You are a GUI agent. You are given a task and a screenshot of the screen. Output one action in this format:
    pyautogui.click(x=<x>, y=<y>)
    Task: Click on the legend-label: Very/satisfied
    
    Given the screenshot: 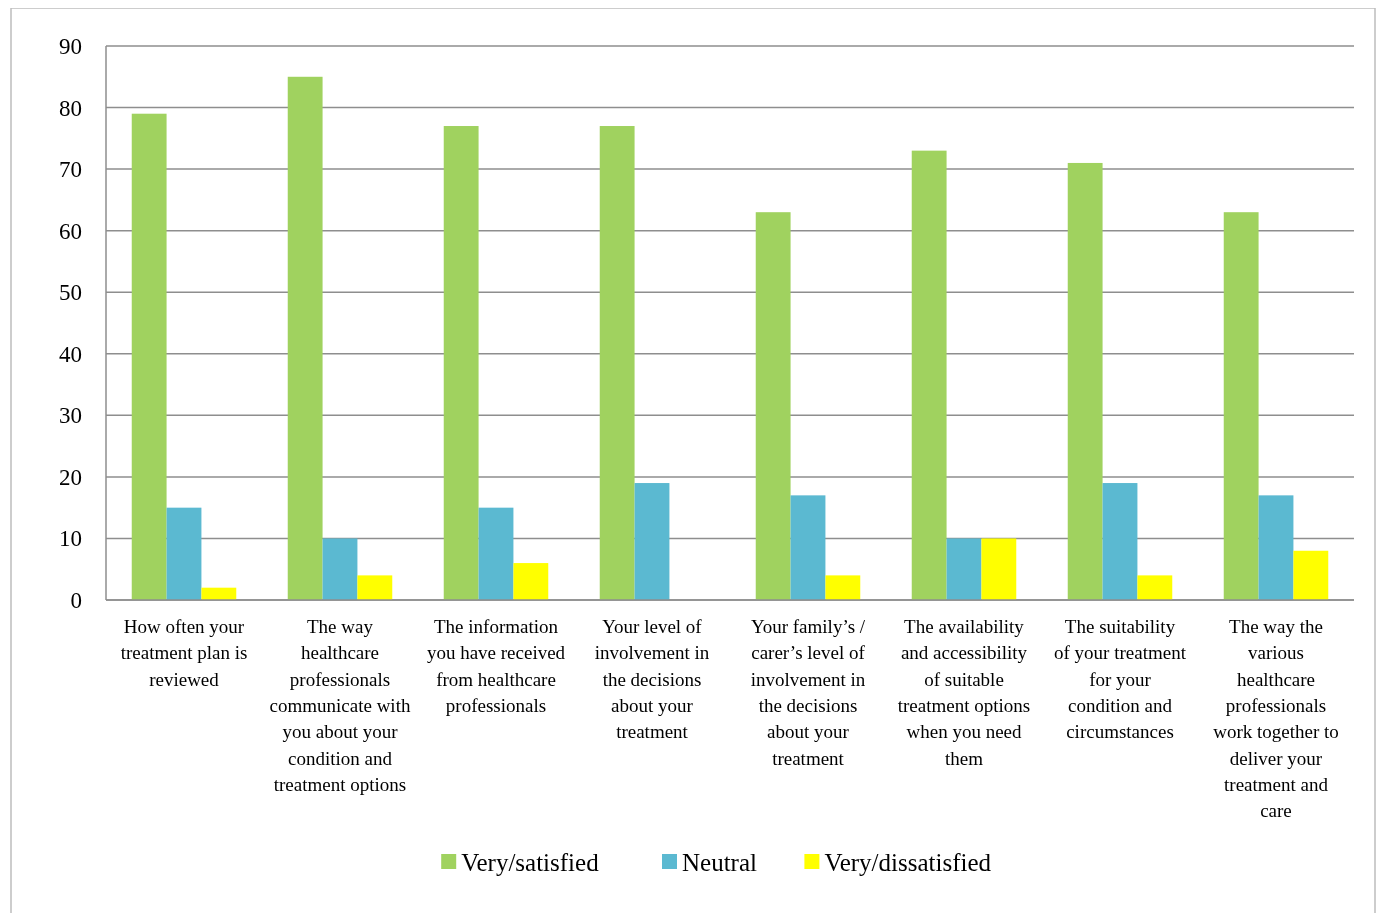 What is the action you would take?
    pyautogui.click(x=530, y=862)
    